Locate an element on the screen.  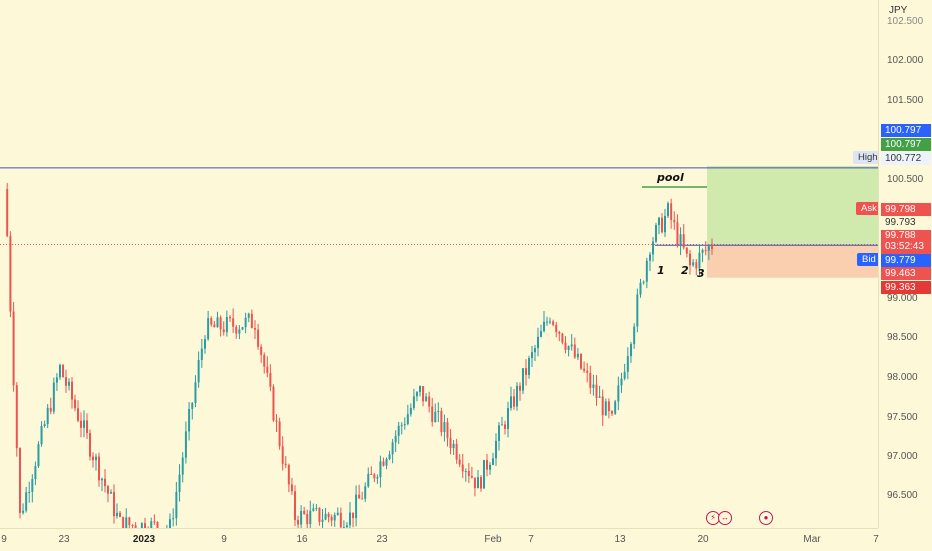
earnings-icon: ↔ is located at coordinates (725, 518).